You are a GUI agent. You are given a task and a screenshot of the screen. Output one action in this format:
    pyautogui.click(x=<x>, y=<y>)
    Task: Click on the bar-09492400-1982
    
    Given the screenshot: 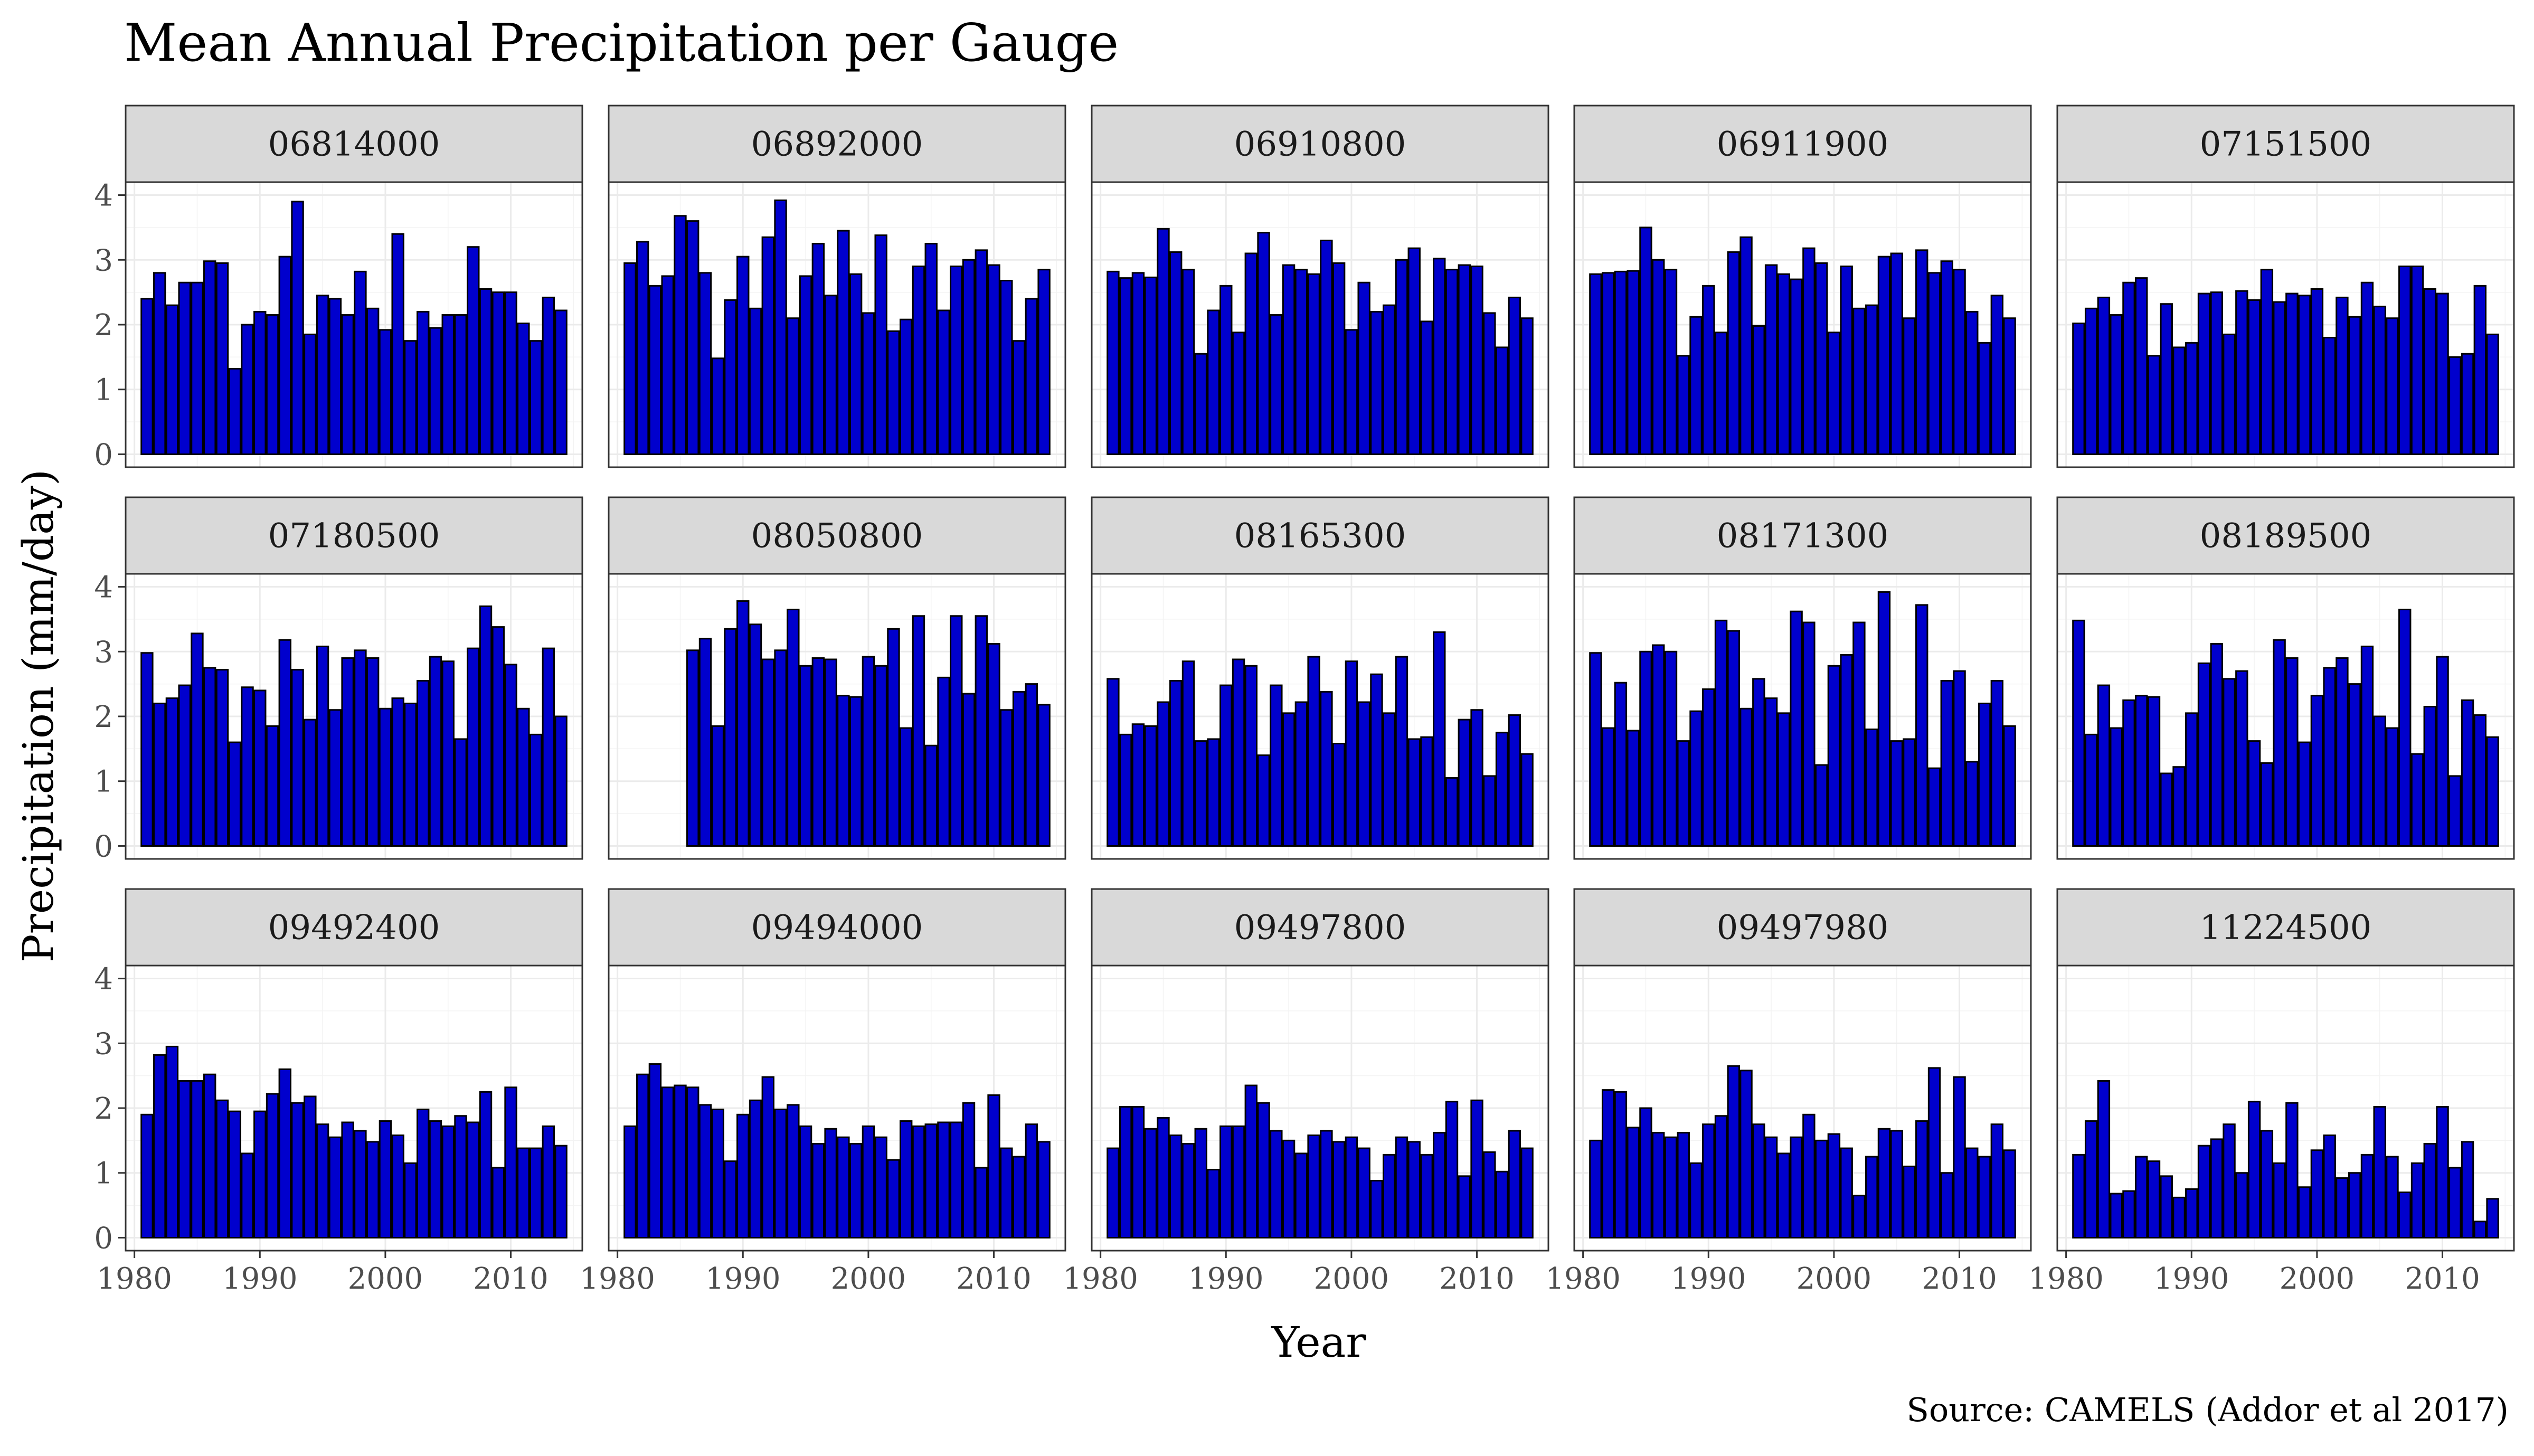 What is the action you would take?
    pyautogui.click(x=160, y=1146)
    